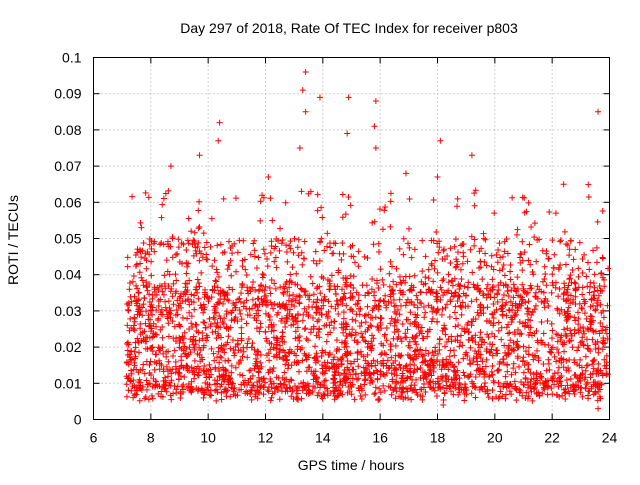 Image resolution: width=640 pixels, height=485 pixels. What do you see at coordinates (208, 438) in the screenshot?
I see `x-tick-label: 10` at bounding box center [208, 438].